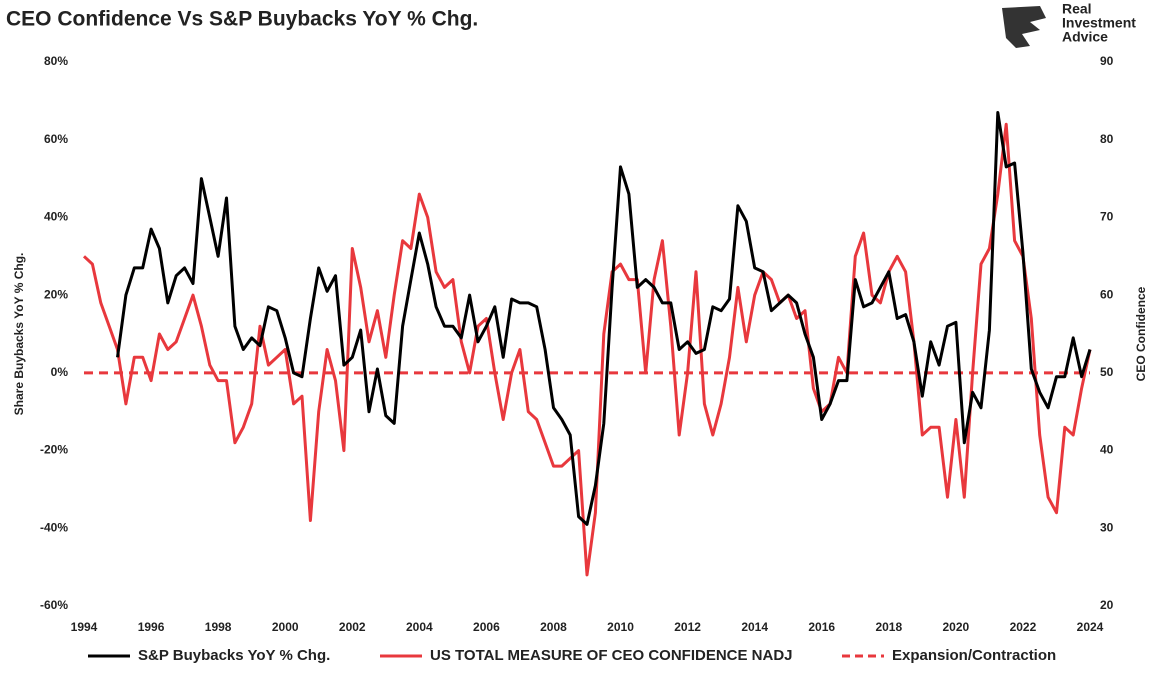 The image size is (1160, 680). What do you see at coordinates (687, 627) in the screenshot?
I see `x-tick-label: 2012` at bounding box center [687, 627].